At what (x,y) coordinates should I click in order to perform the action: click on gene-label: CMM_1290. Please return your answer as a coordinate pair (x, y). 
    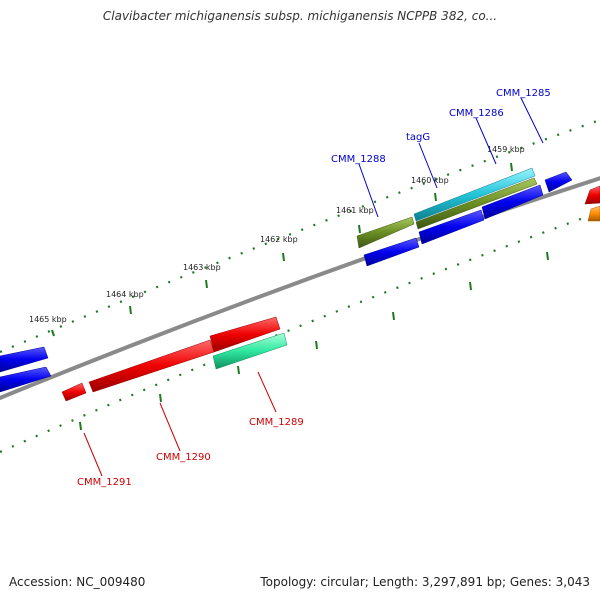
    Looking at the image, I should click on (183, 457).